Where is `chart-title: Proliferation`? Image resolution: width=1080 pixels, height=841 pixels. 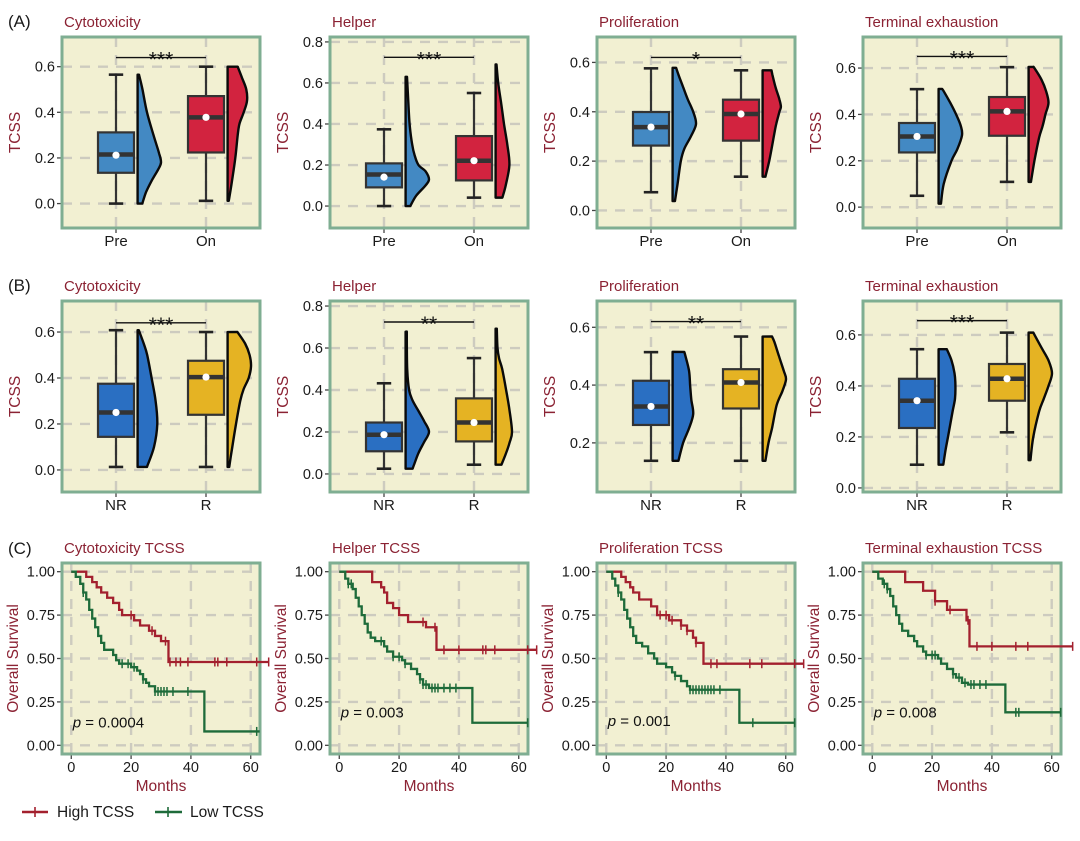
chart-title: Proliferation is located at coordinates (639, 286).